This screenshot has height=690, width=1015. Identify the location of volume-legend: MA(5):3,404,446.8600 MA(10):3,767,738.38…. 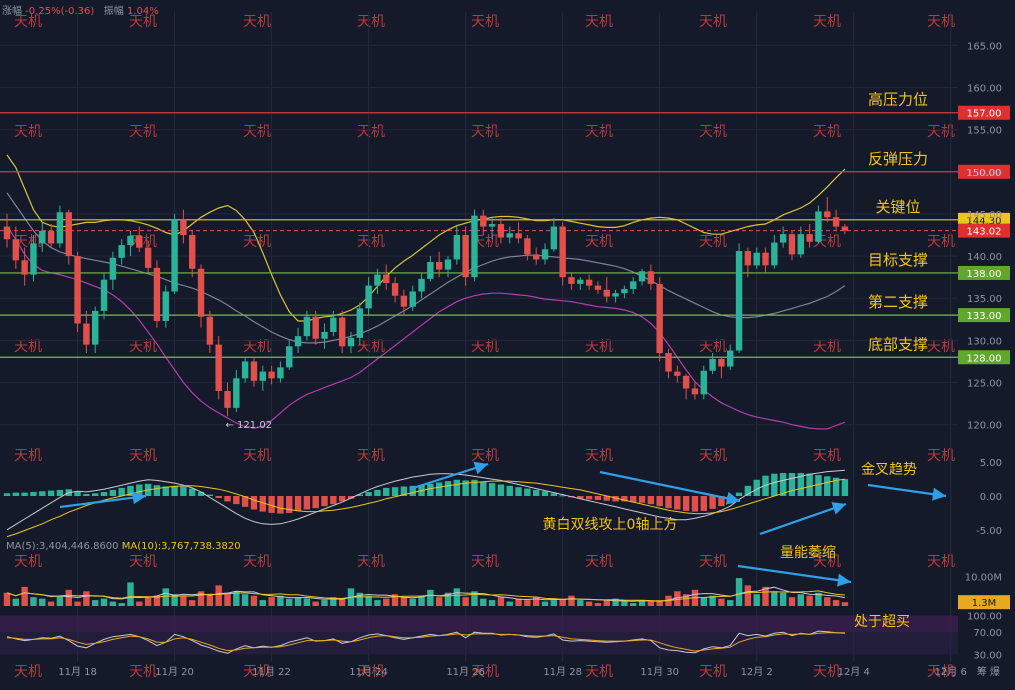
(123, 546).